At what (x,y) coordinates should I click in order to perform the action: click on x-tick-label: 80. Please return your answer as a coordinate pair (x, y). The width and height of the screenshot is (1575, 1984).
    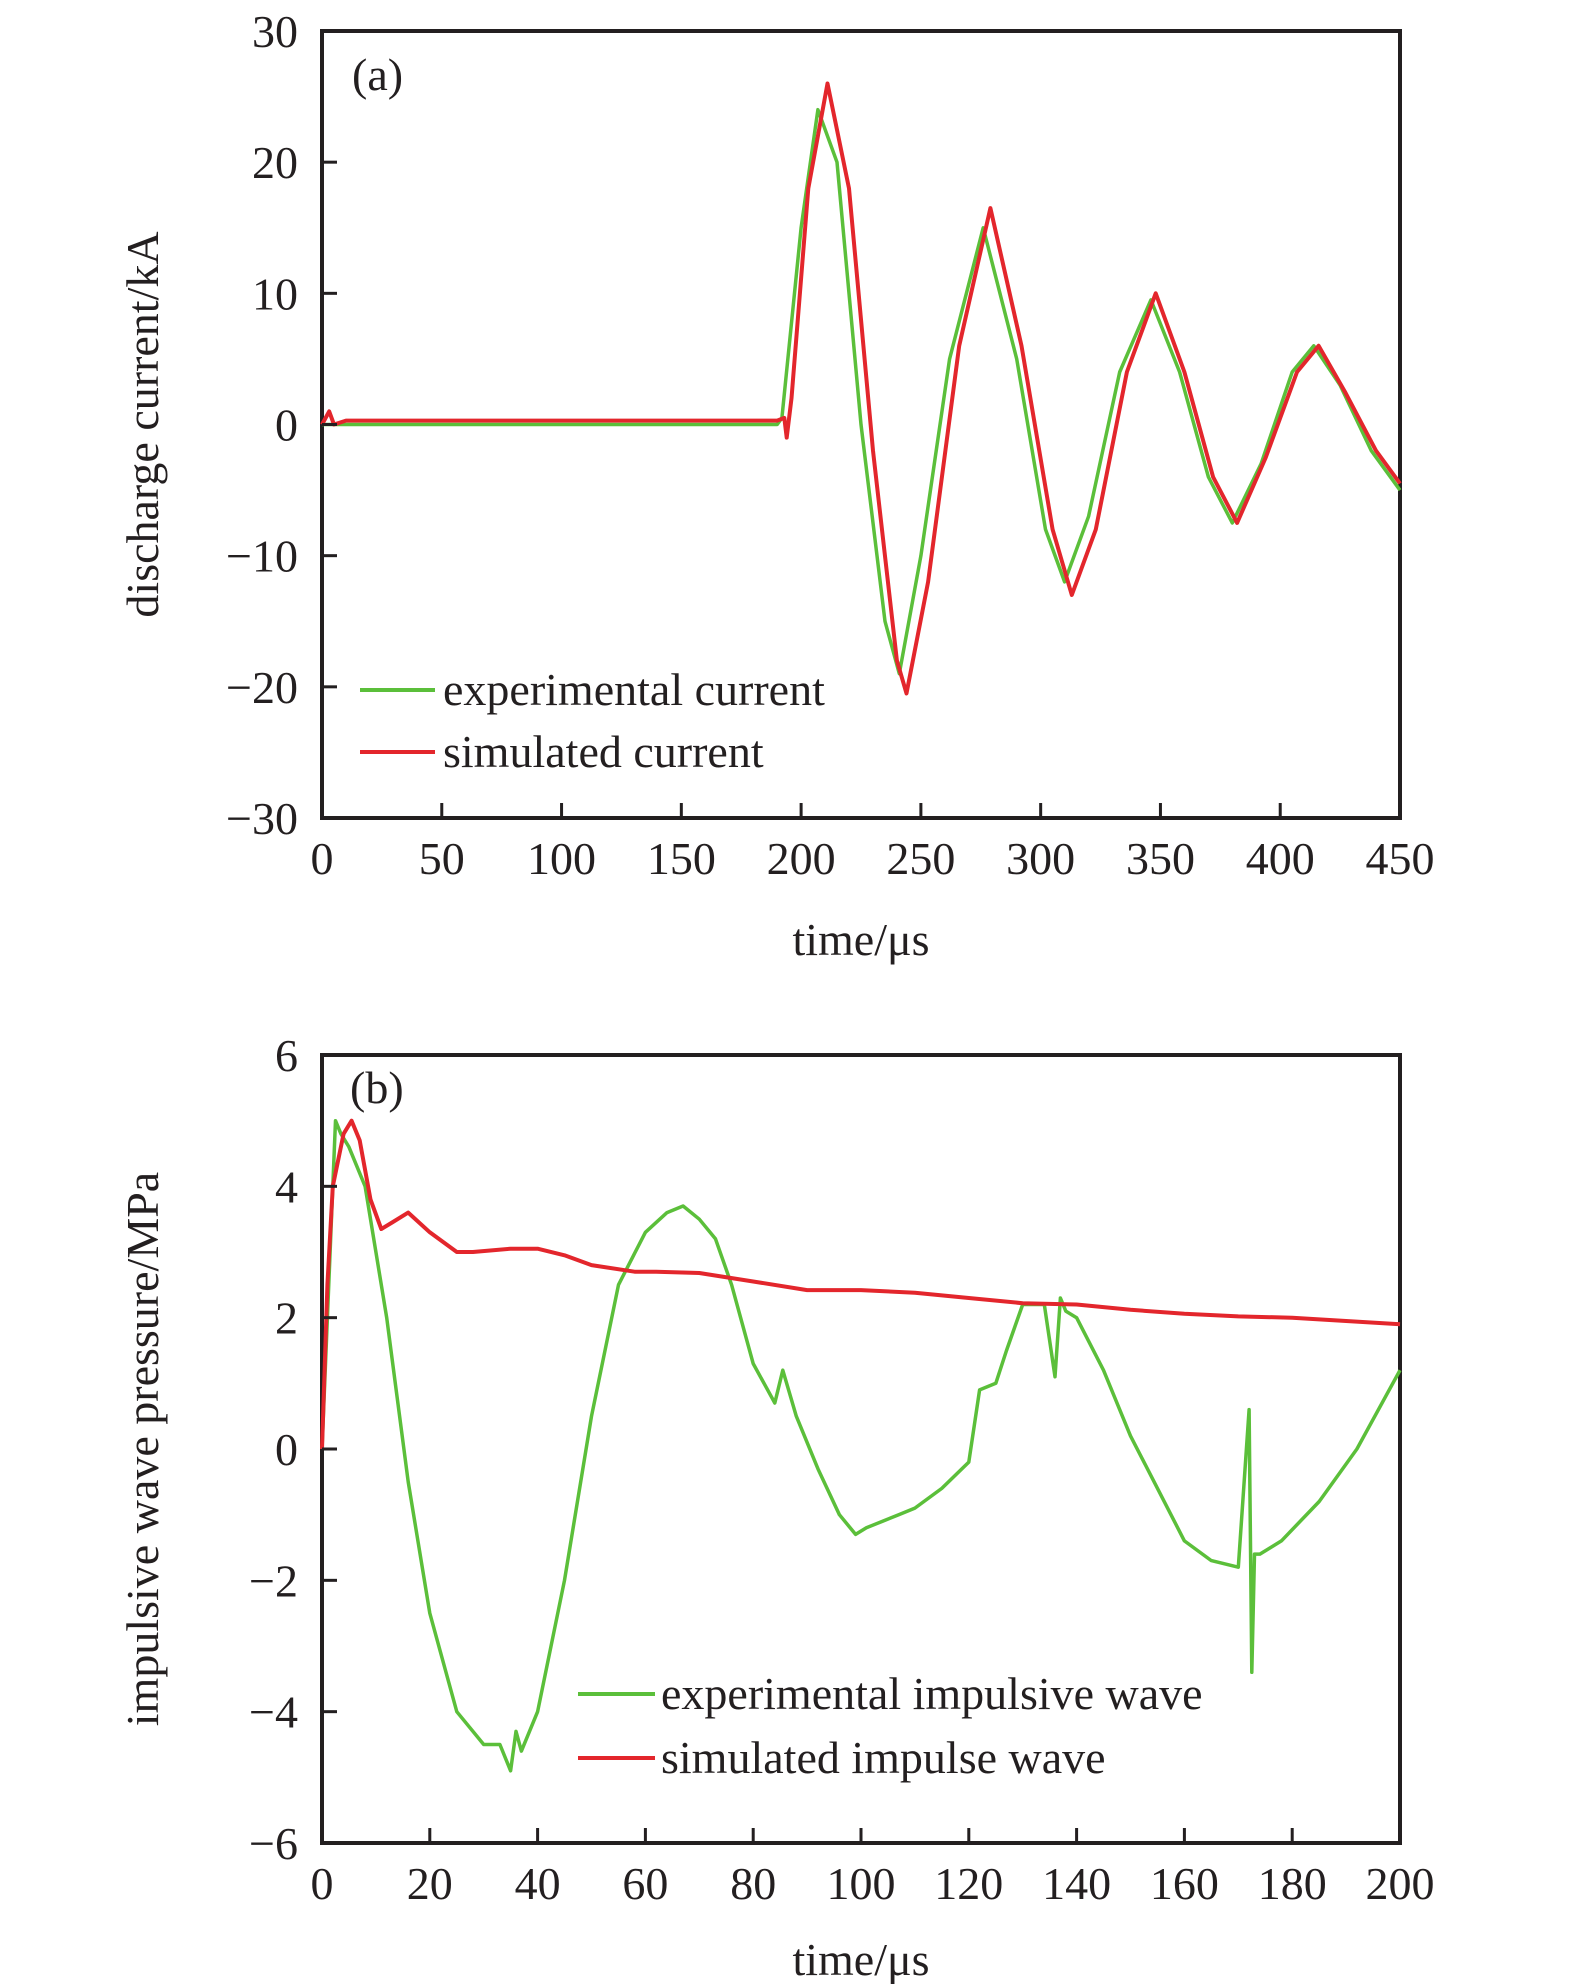
    Looking at the image, I should click on (753, 1883).